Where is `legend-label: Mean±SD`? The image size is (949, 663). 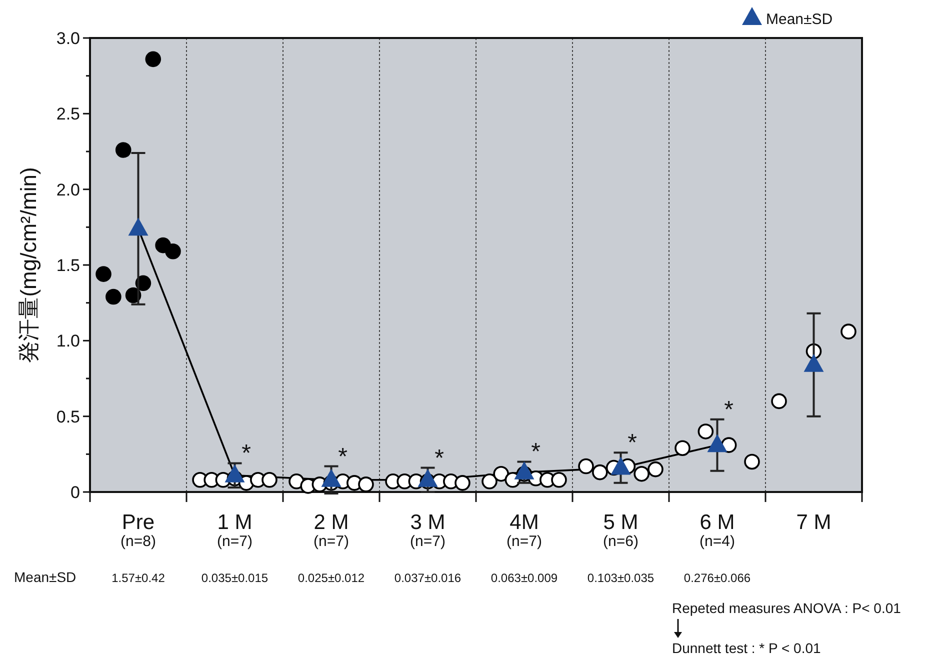 legend-label: Mean±SD is located at coordinates (799, 19).